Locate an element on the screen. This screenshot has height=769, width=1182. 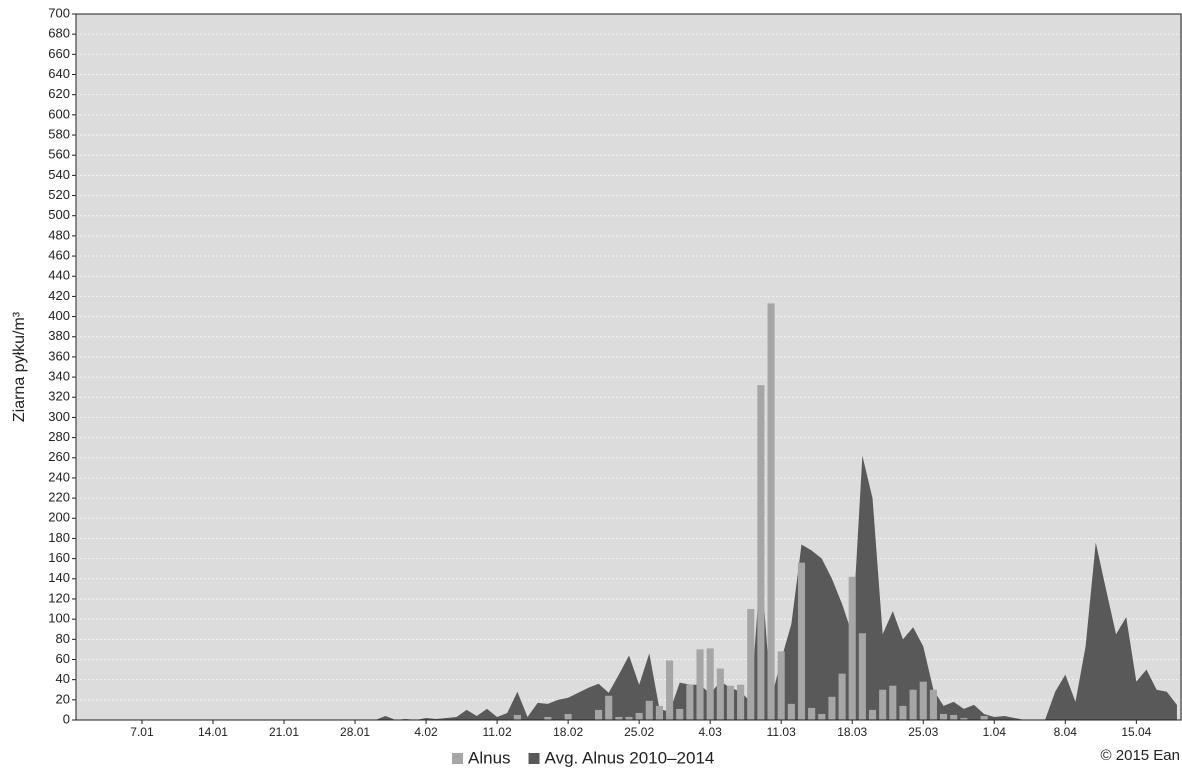
y-tick-label: 40 is located at coordinates (63, 678).